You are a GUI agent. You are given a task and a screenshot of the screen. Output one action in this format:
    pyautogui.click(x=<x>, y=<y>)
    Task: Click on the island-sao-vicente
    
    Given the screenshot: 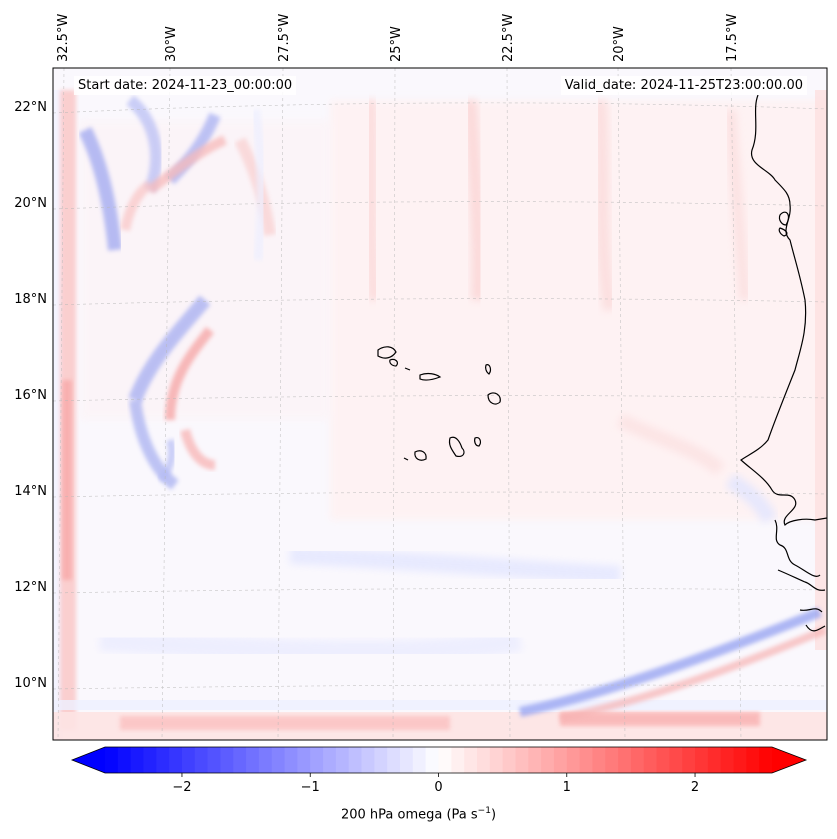 What is the action you would take?
    pyautogui.click(x=394, y=362)
    